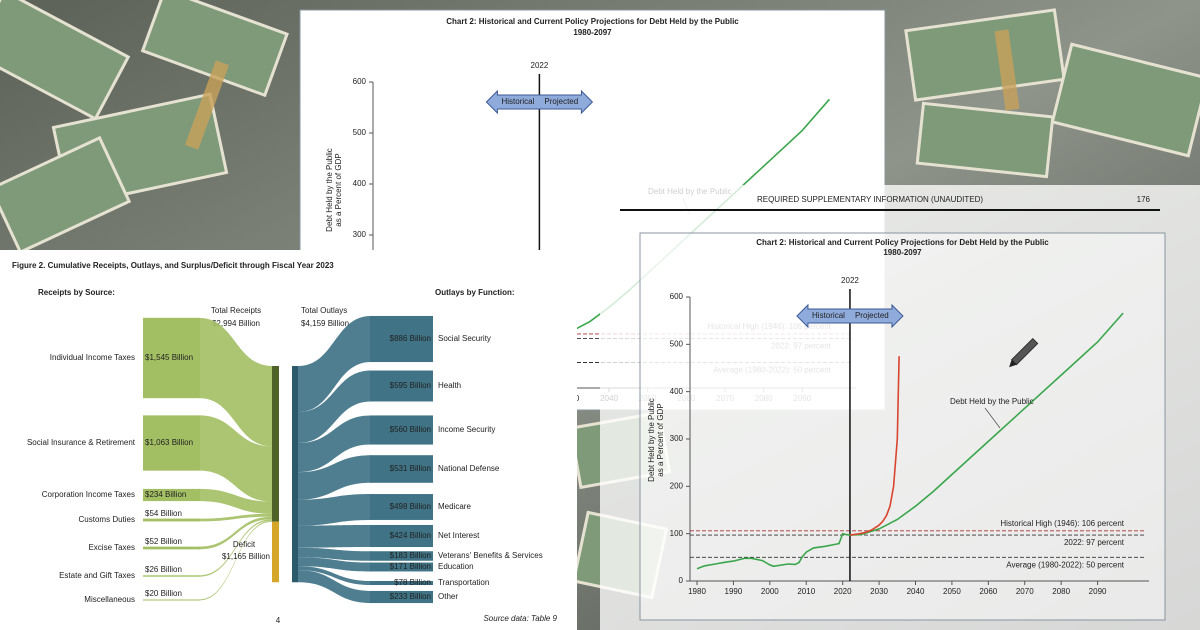 The height and width of the screenshot is (630, 1200). I want to click on line-annotation: Debt Held by the Public, so click(992, 401).